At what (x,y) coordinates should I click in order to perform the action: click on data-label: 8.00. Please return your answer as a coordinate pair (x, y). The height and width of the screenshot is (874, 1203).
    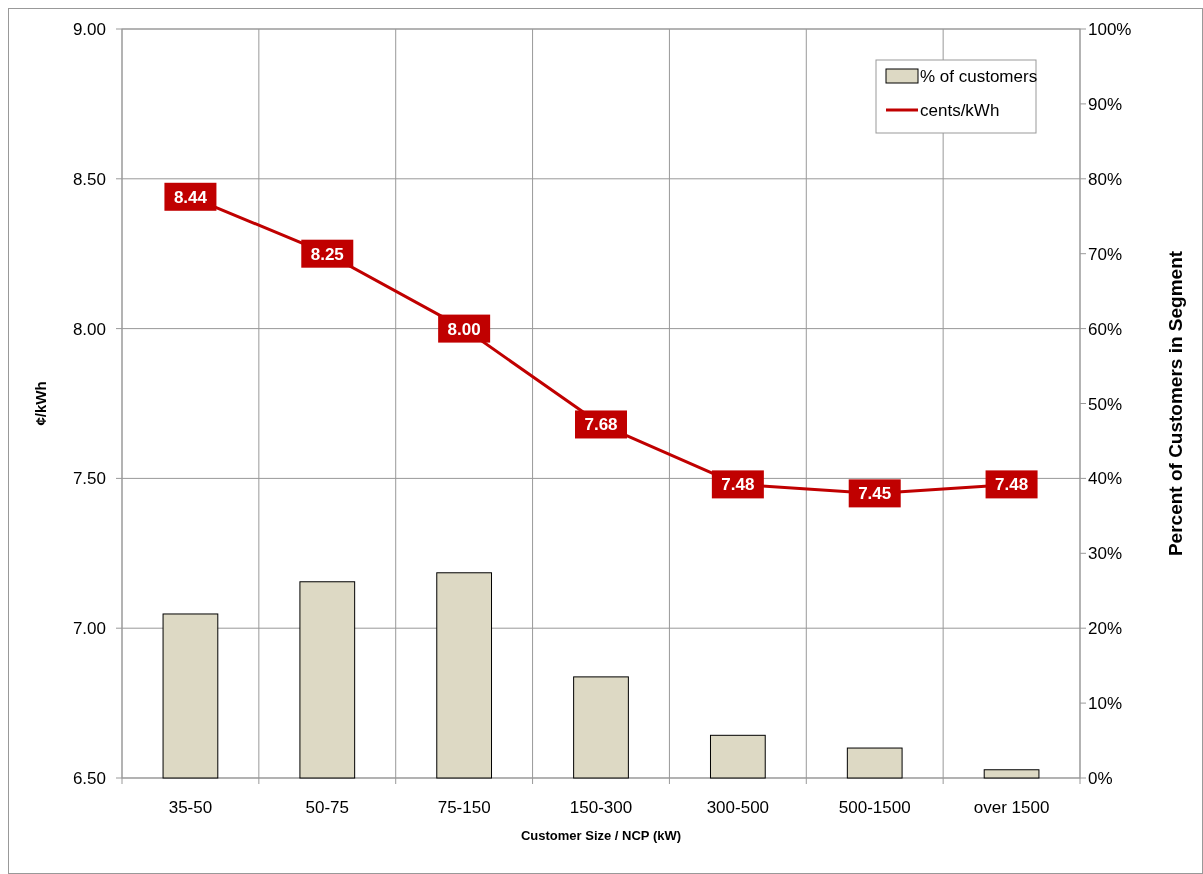
    Looking at the image, I should click on (464, 329).